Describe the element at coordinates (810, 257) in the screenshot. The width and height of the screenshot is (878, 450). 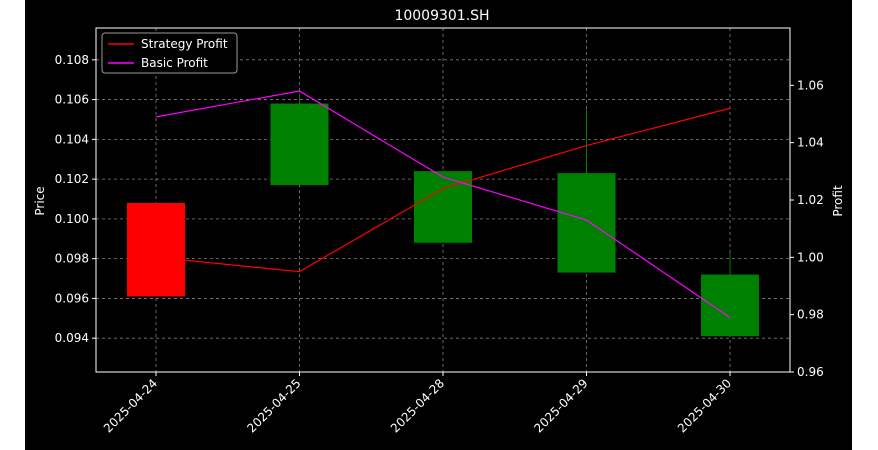
I see `y2-tick-label: 1.00` at that location.